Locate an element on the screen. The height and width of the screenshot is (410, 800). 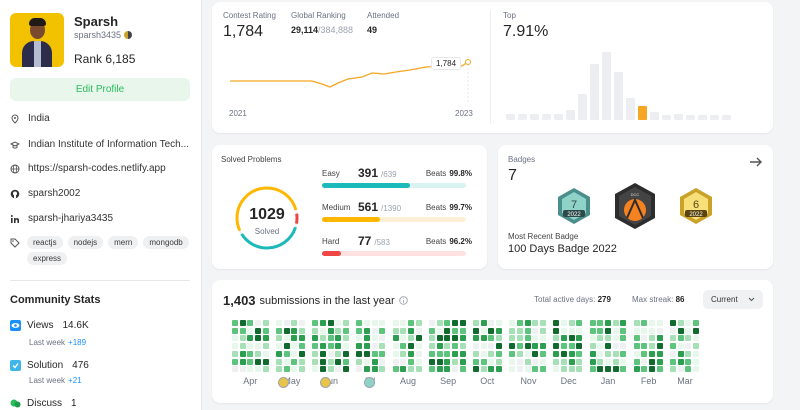
heatmap-badge-icon is located at coordinates (325, 382).